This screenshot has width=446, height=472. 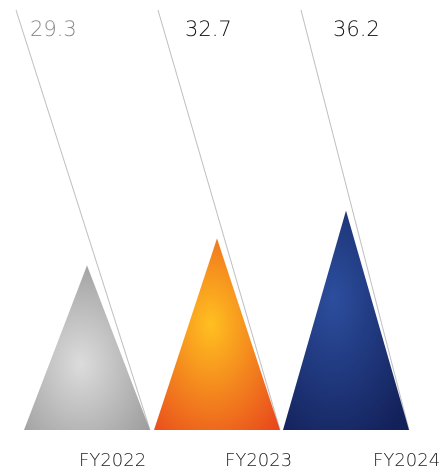 I want to click on bar-fy2023, so click(x=217, y=334).